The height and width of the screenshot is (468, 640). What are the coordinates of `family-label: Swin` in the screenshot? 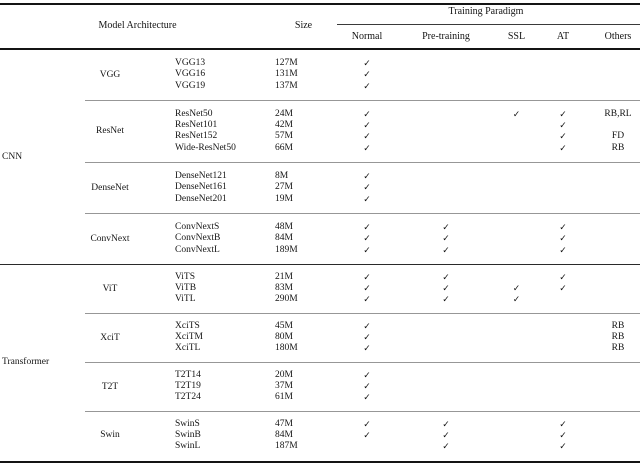 It's located at (110, 435).